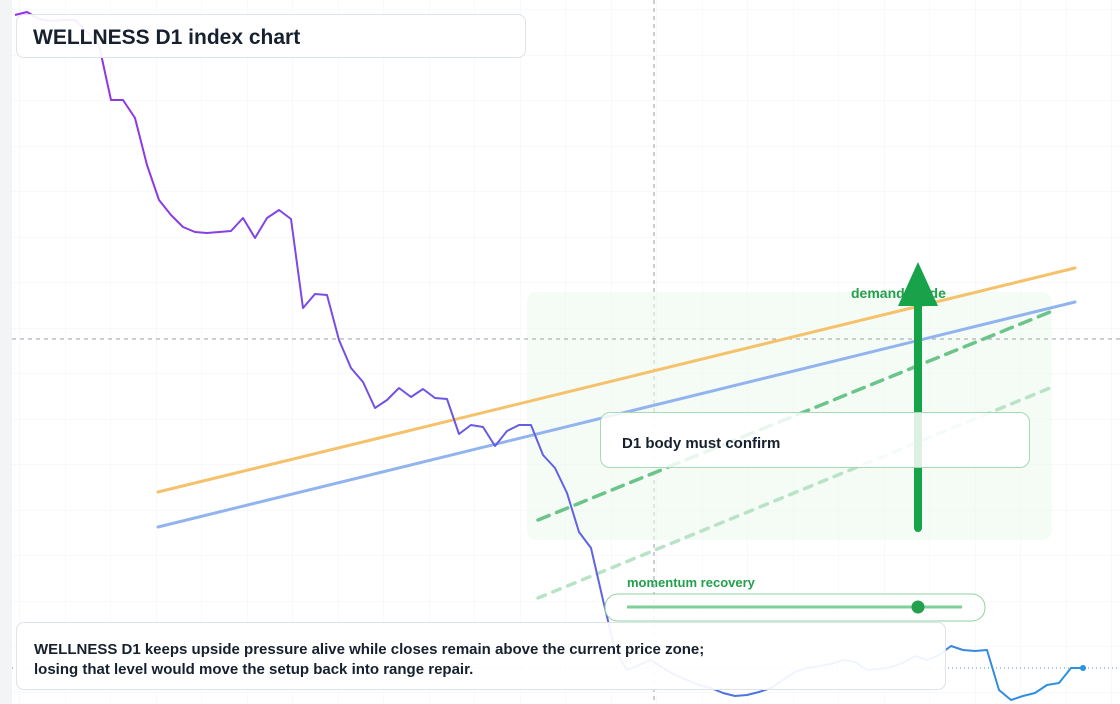 This screenshot has height=704, width=1120. What do you see at coordinates (6, 352) in the screenshot?
I see `left-strip` at bounding box center [6, 352].